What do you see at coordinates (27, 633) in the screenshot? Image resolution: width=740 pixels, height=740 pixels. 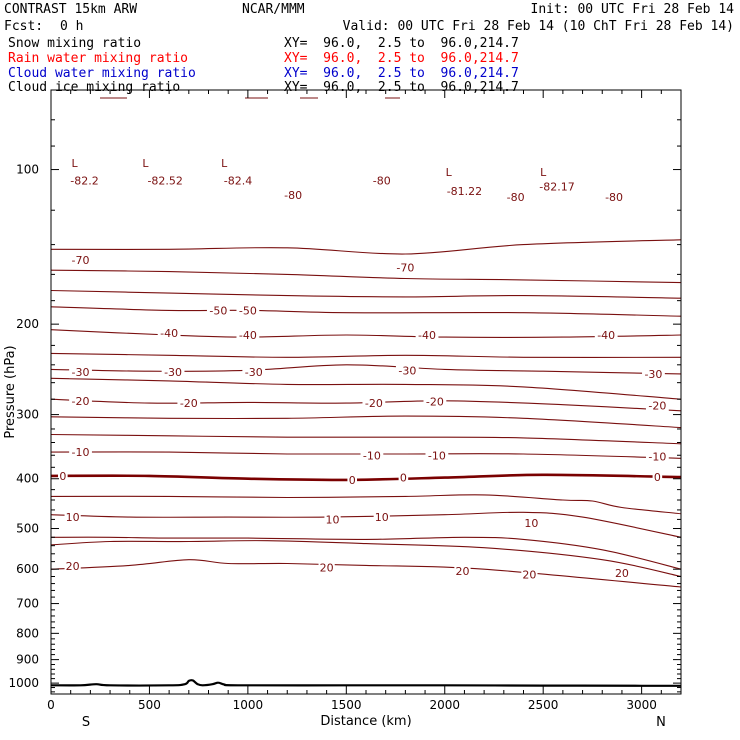 I see `y-tick-label: 800` at bounding box center [27, 633].